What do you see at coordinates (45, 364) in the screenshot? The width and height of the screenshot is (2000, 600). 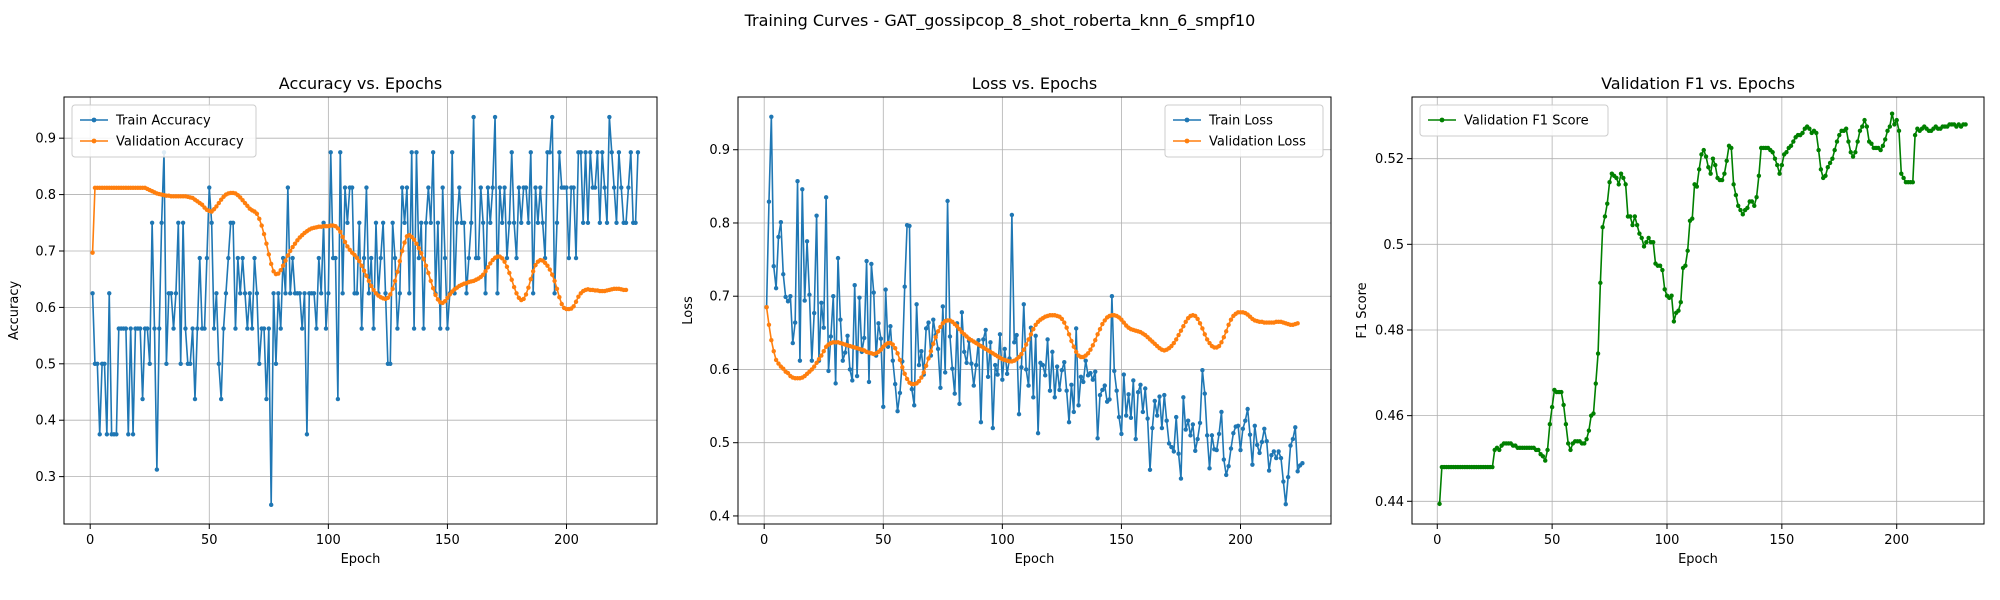 I see `y-tick-label: 0.5` at bounding box center [45, 364].